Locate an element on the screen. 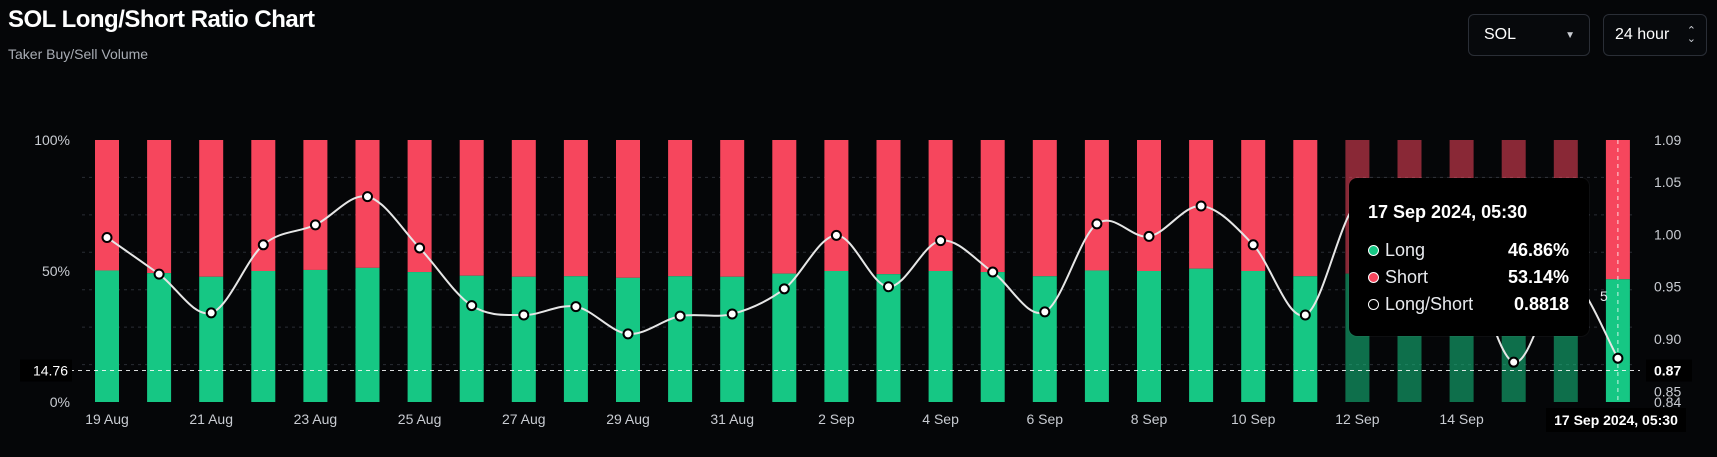  tooltip-row-short: Short 53.14% is located at coordinates (1468, 277).